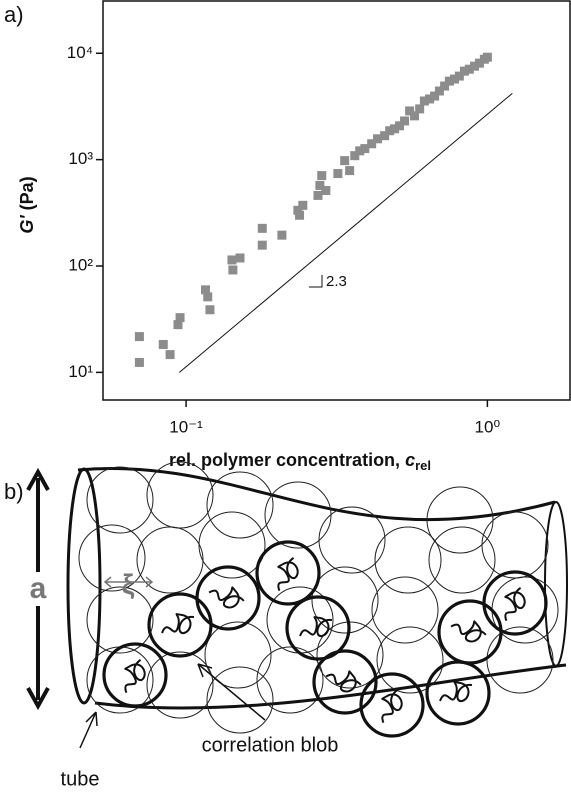 The width and height of the screenshot is (571, 798). I want to click on x-axis-label: rel. polymer concentration, crel, so click(300, 462).